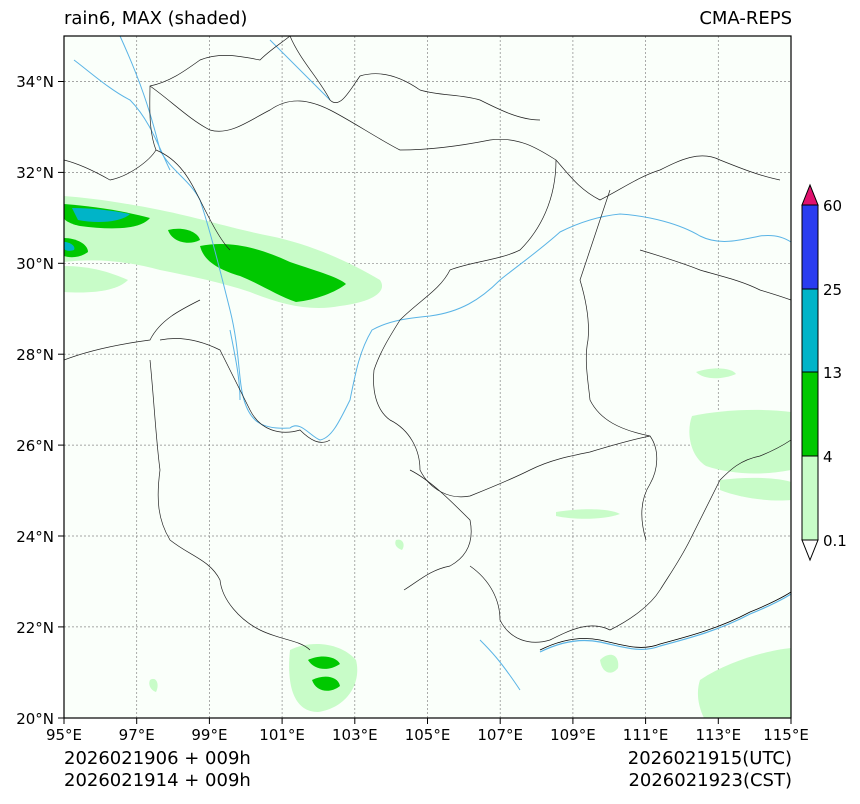 This screenshot has width=860, height=804. I want to click on colorbar-segment-cyan, so click(810, 330).